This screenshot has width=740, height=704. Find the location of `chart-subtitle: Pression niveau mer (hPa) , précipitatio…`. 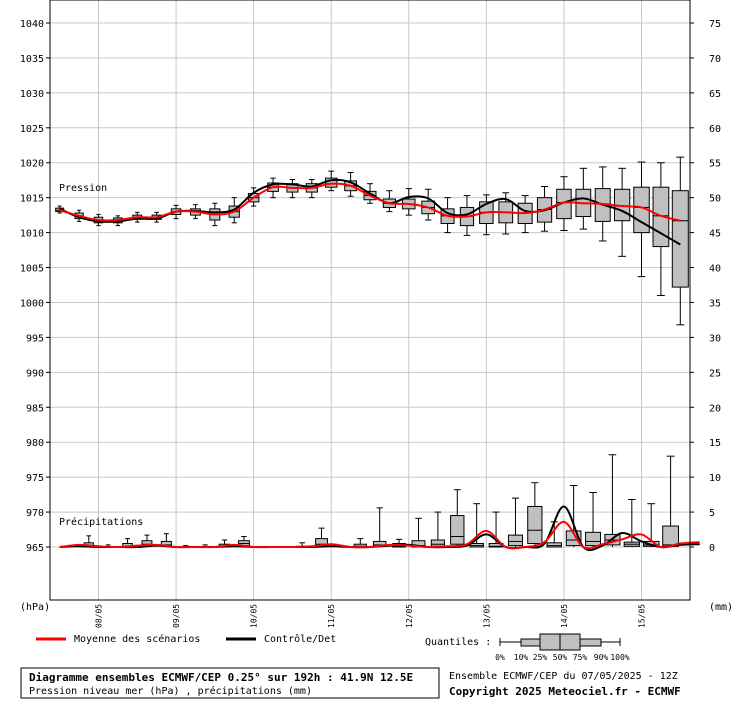

chart-subtitle: Pression niveau mer (hPa) , précipitatio… is located at coordinates (170, 691).